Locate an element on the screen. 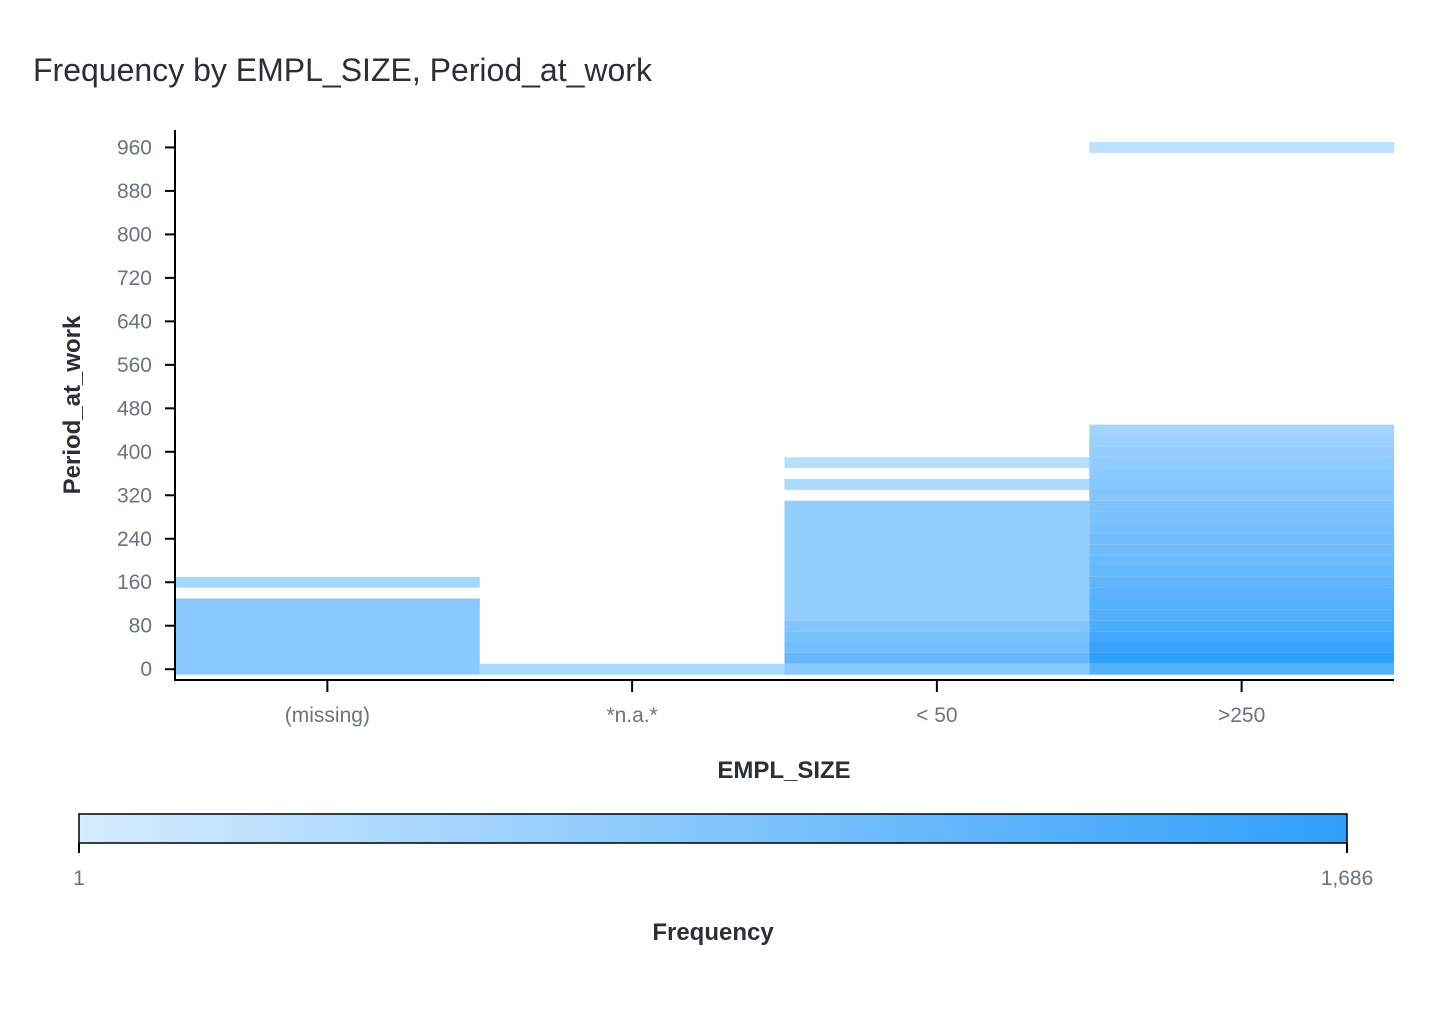 This screenshot has width=1448, height=1020. y-tick-label: 800 is located at coordinates (134, 234).